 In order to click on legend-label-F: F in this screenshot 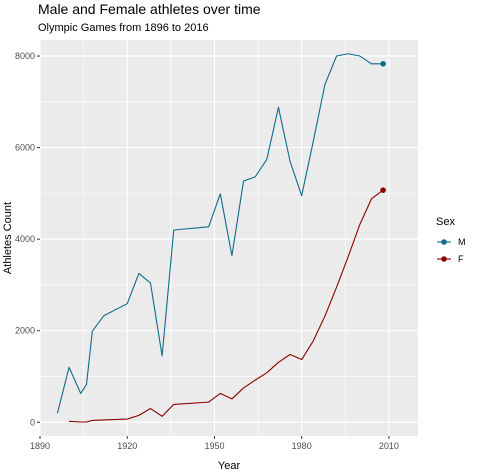, I will do `click(461, 259)`.